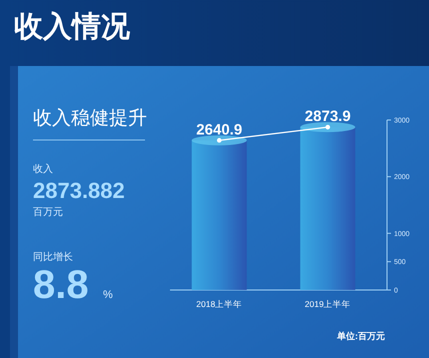 The height and width of the screenshot is (358, 429). What do you see at coordinates (61, 285) in the screenshot?
I see `text: 8.8` at bounding box center [61, 285].